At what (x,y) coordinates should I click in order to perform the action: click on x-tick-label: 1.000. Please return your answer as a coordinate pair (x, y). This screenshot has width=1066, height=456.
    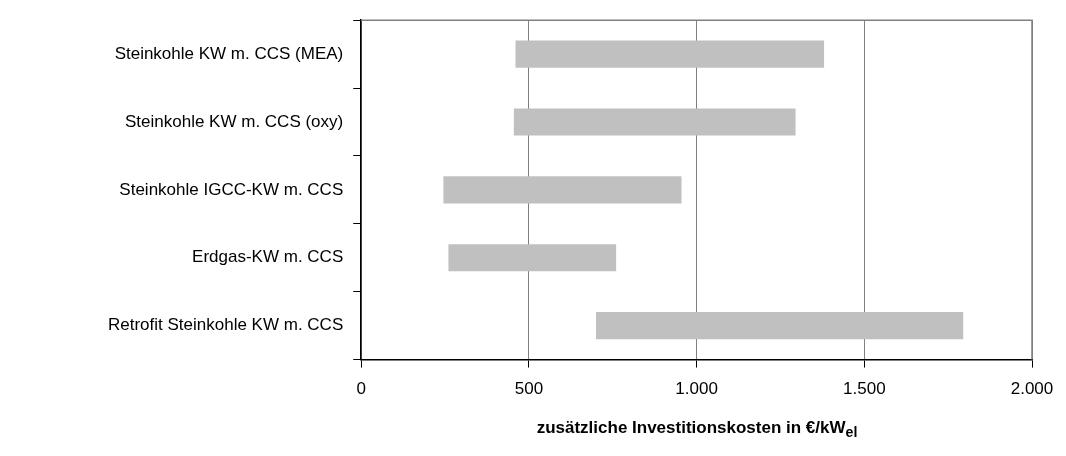
    Looking at the image, I should click on (696, 389).